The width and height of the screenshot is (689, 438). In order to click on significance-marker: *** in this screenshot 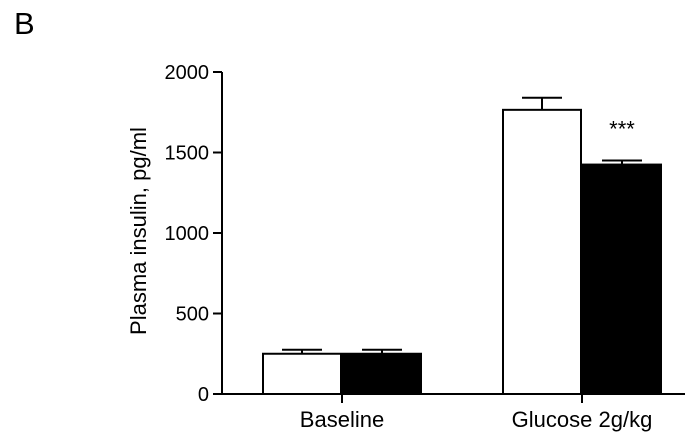, I will do `click(622, 129)`.